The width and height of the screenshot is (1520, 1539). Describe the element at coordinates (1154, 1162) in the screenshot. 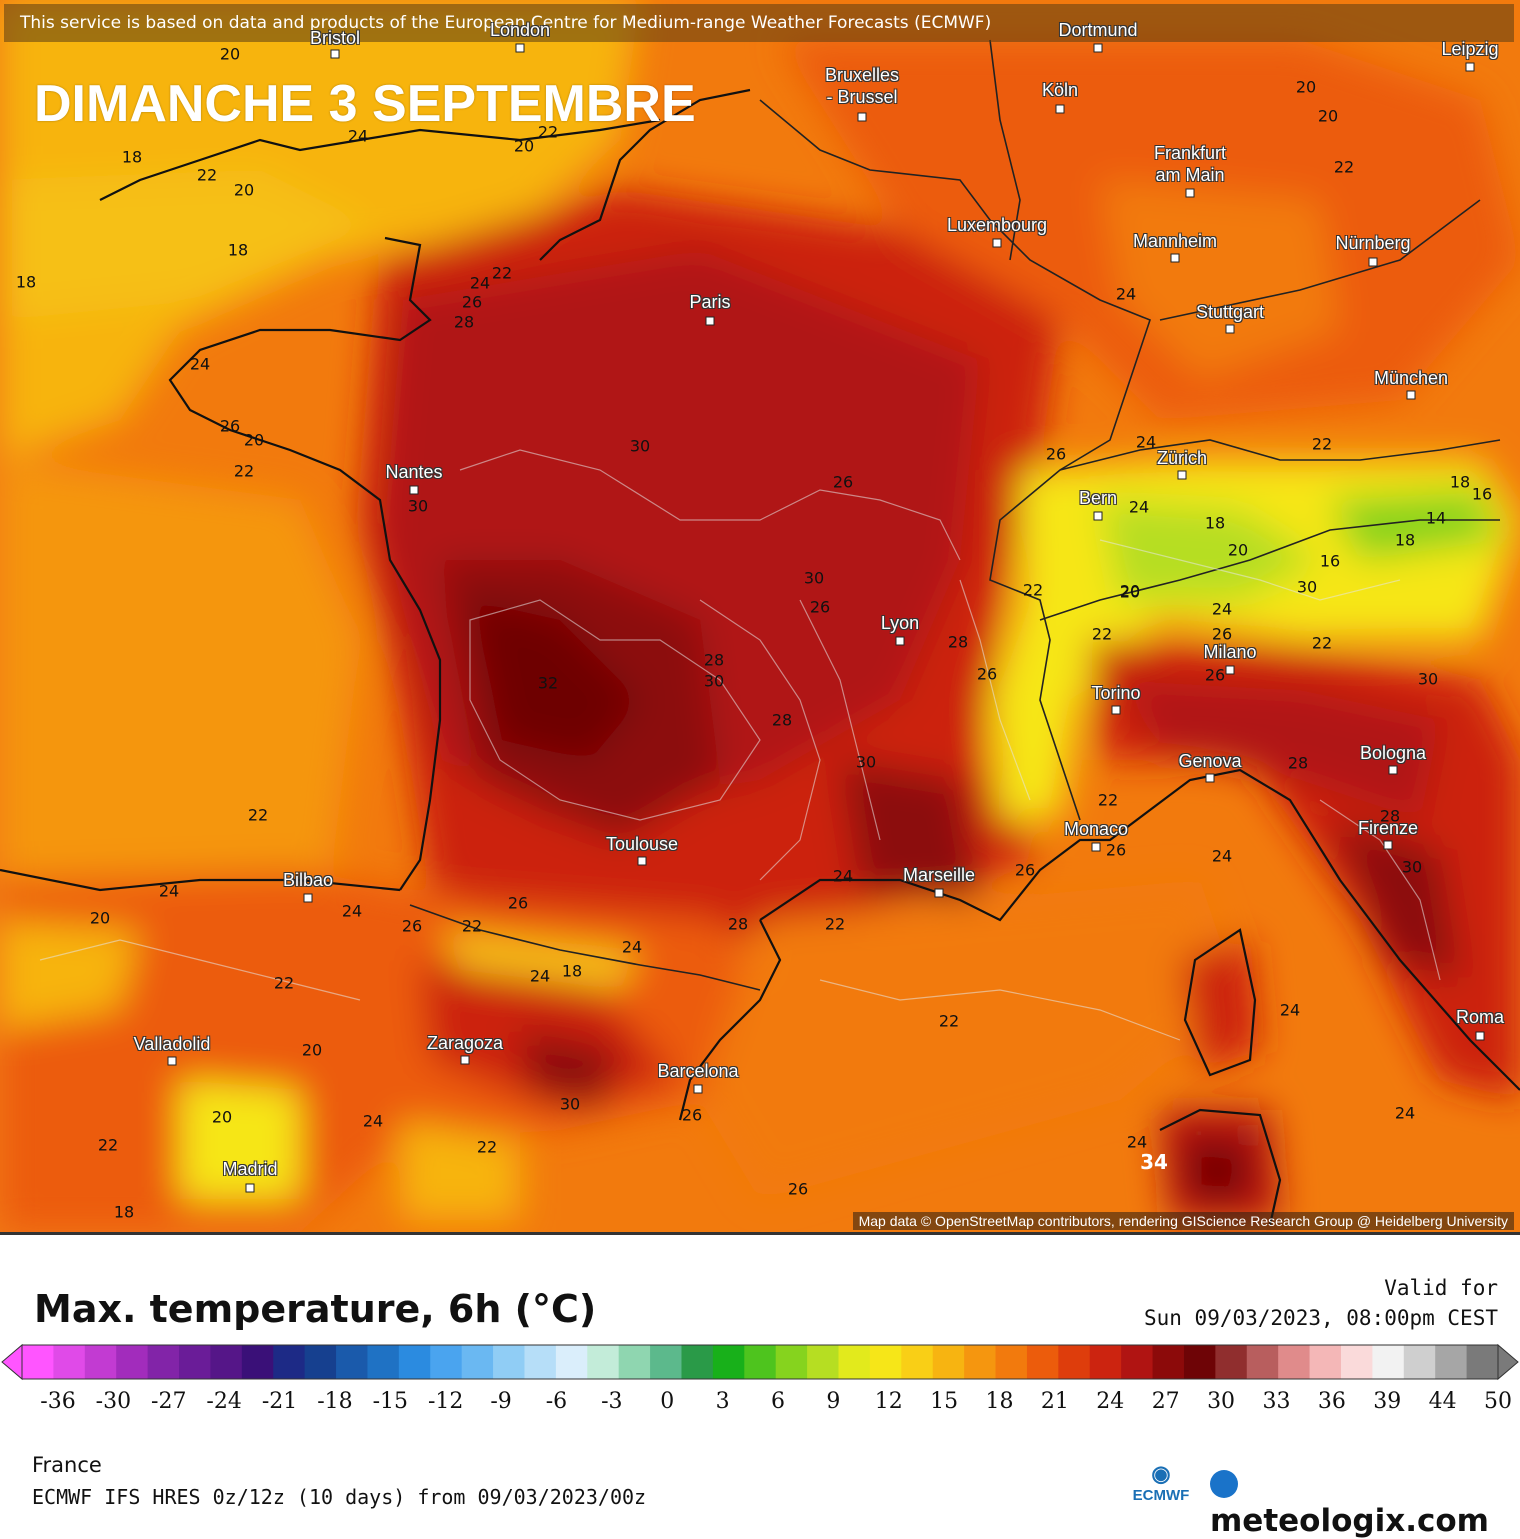

I see `isotherm-label: 34` at that location.